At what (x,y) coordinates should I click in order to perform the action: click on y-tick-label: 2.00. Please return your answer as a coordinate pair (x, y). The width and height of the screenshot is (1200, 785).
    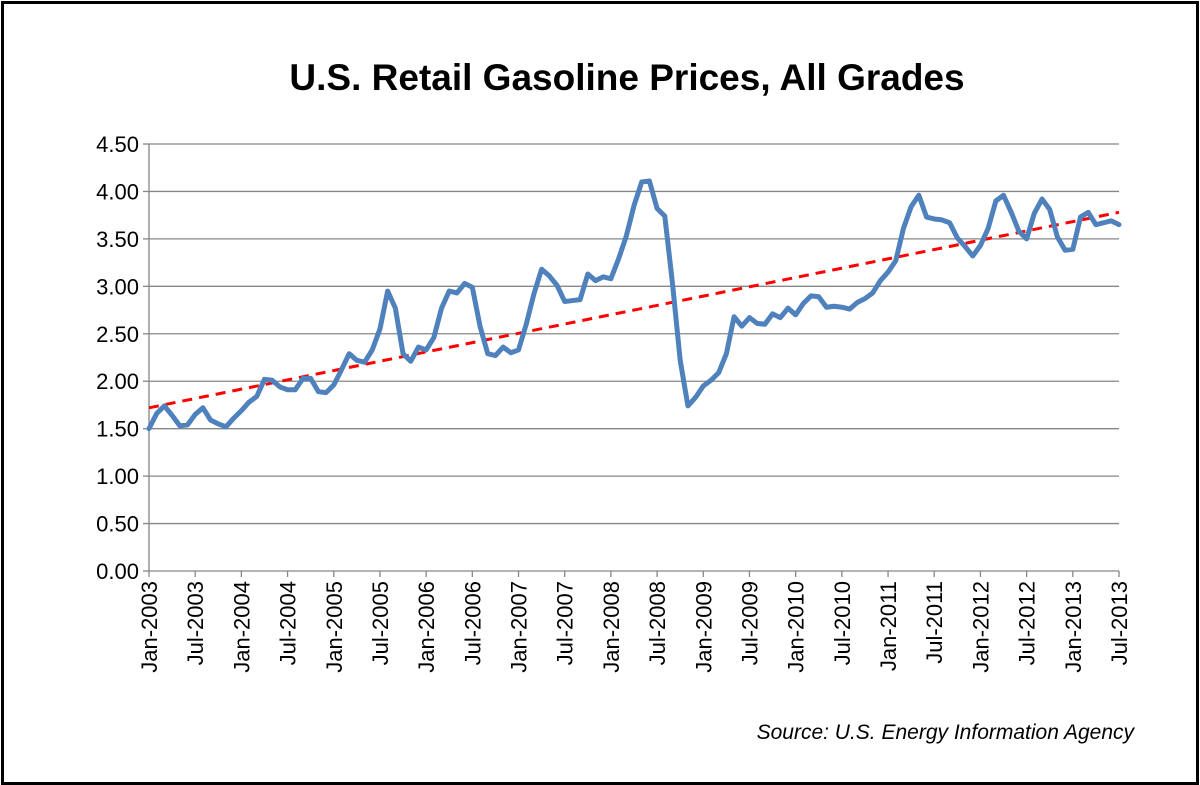
    Looking at the image, I should click on (117, 381).